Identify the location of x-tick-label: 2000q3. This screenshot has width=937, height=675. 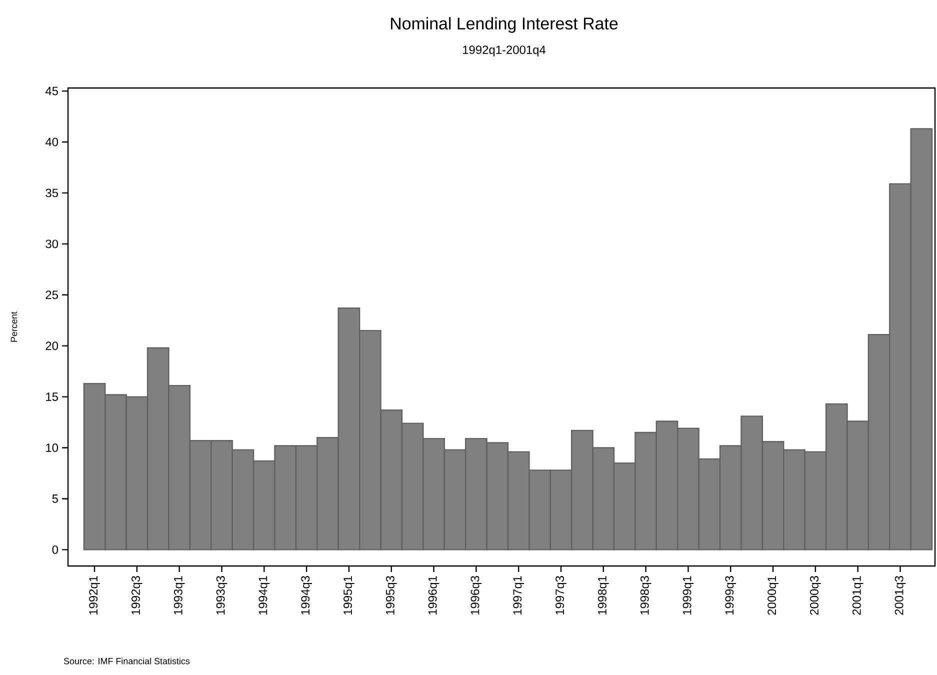
(815, 595).